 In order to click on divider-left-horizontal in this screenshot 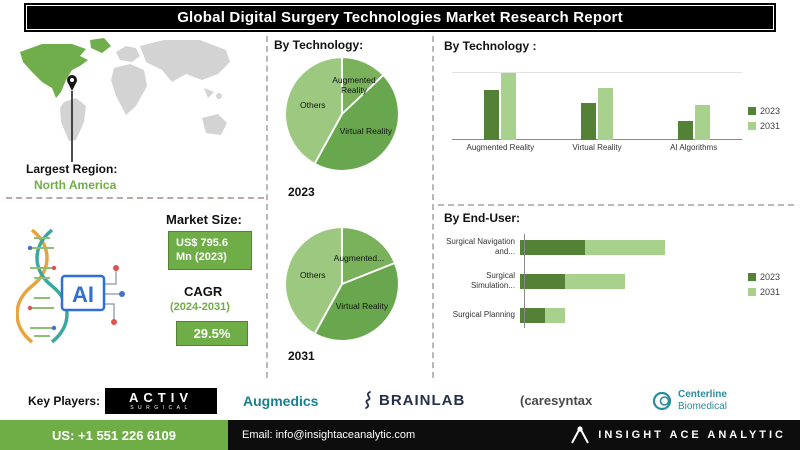, I will do `click(135, 198)`.